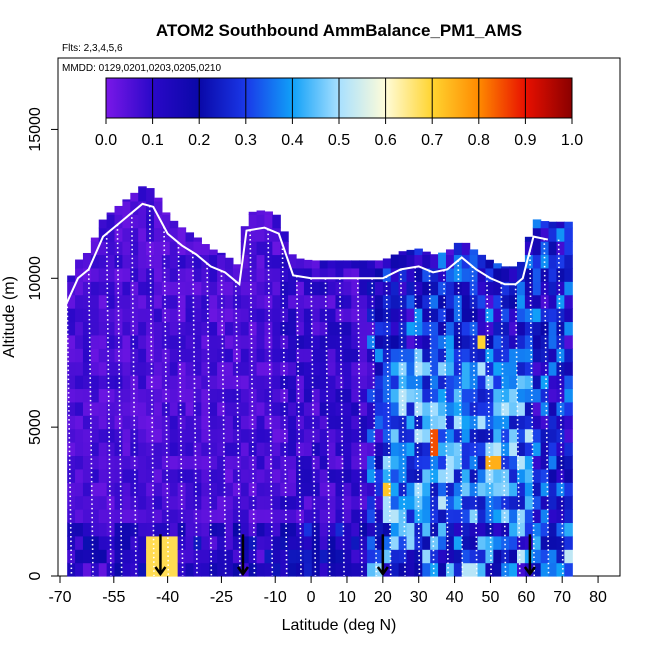 Image resolution: width=650 pixels, height=650 pixels. Describe the element at coordinates (479, 140) in the screenshot. I see `colorbar-tick-label: 0.8` at that location.